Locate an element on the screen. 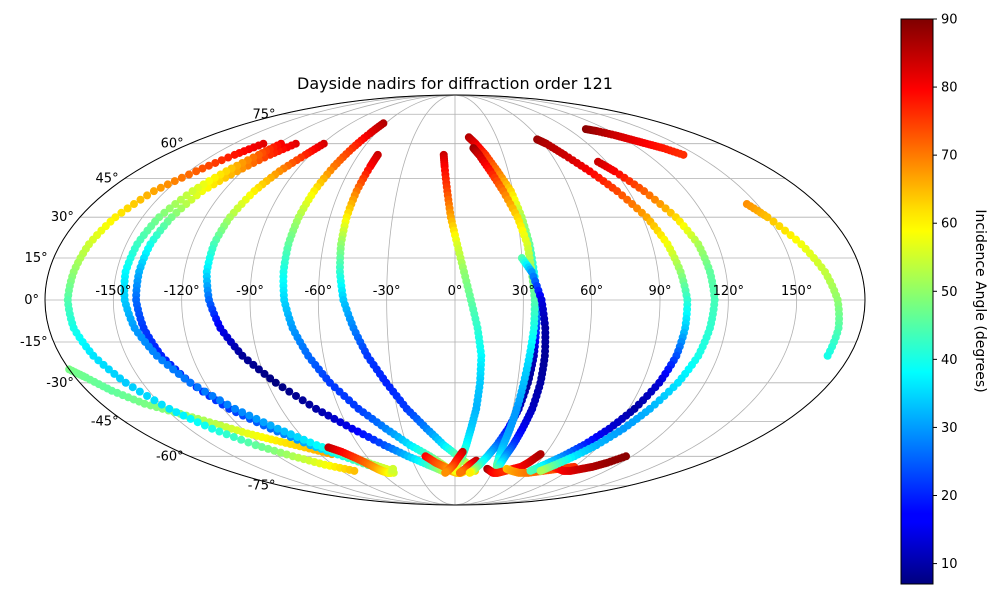 The height and width of the screenshot is (600, 1000). lat-tick-label: -60° is located at coordinates (170, 456).